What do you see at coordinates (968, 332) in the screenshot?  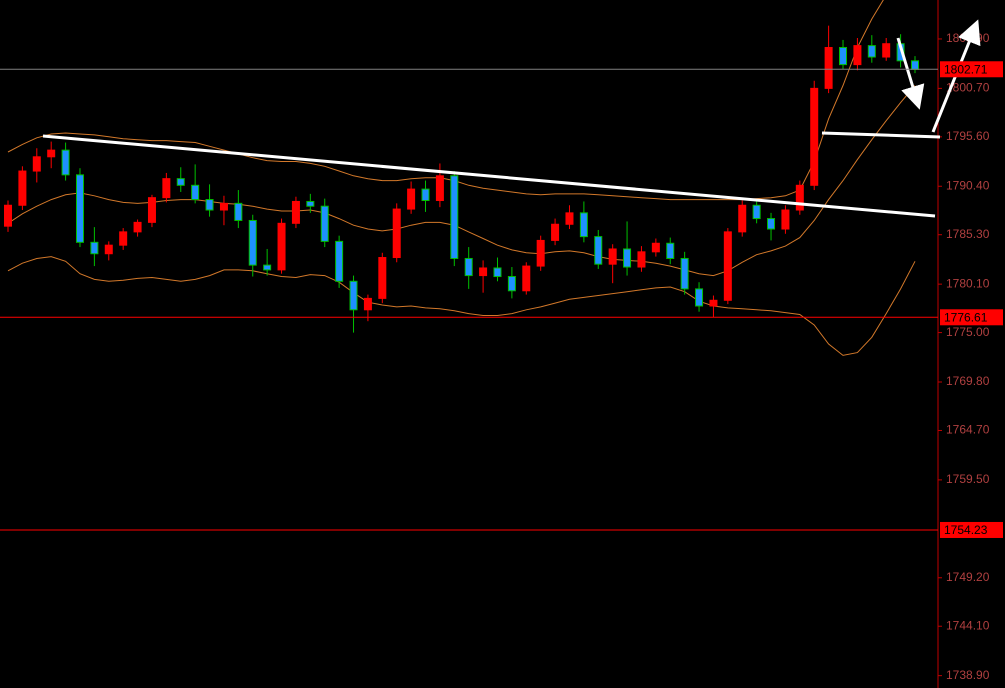 I see `y-tick-label: 1775.00` at bounding box center [968, 332].